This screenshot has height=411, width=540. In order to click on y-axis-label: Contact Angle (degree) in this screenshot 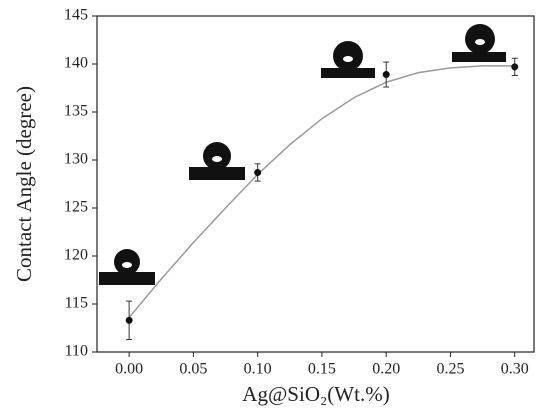, I will do `click(24, 184)`.